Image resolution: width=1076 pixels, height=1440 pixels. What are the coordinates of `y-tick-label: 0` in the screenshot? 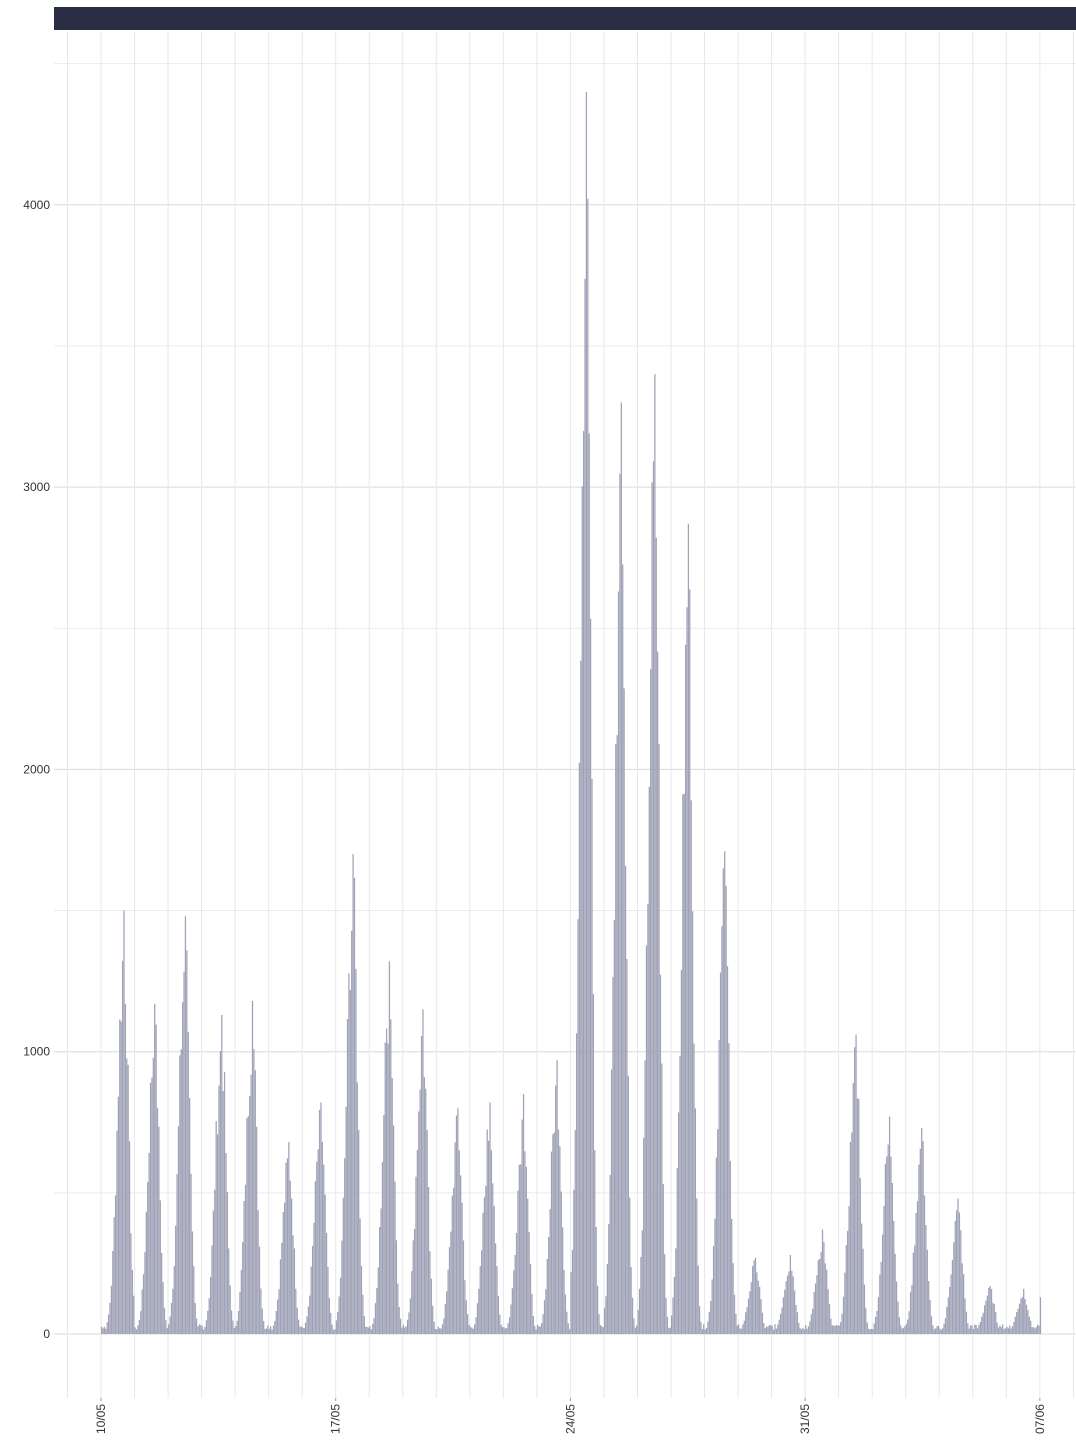 It's located at (46, 1334).